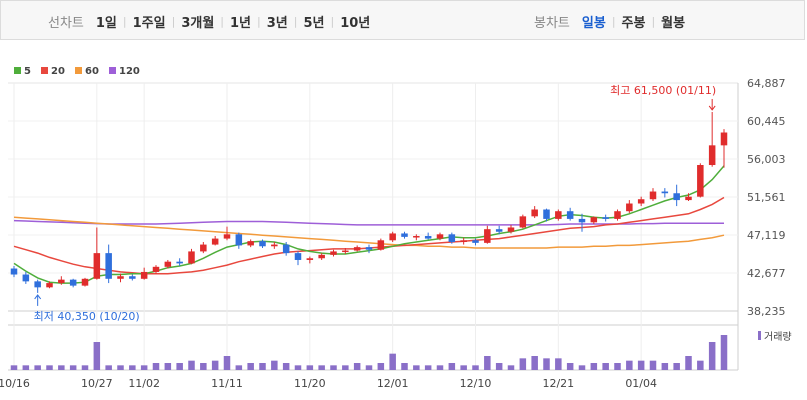  What do you see at coordinates (314, 23) in the screenshot?
I see `range-tab-5y: 5년` at bounding box center [314, 23].